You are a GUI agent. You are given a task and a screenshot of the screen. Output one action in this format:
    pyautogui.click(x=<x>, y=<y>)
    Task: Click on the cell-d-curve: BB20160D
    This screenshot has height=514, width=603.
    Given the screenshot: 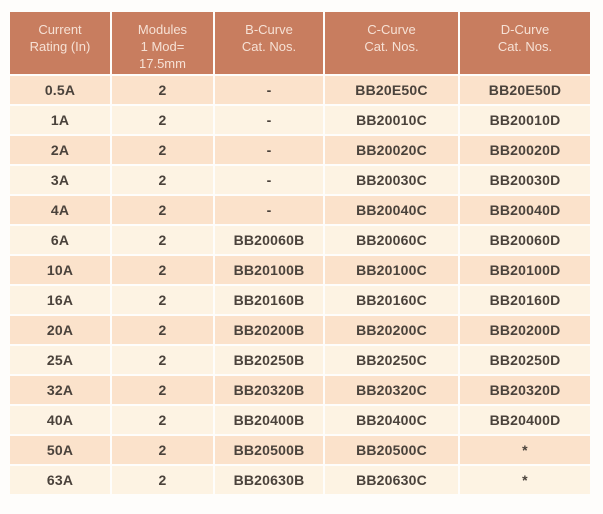 What is the action you would take?
    pyautogui.click(x=525, y=300)
    